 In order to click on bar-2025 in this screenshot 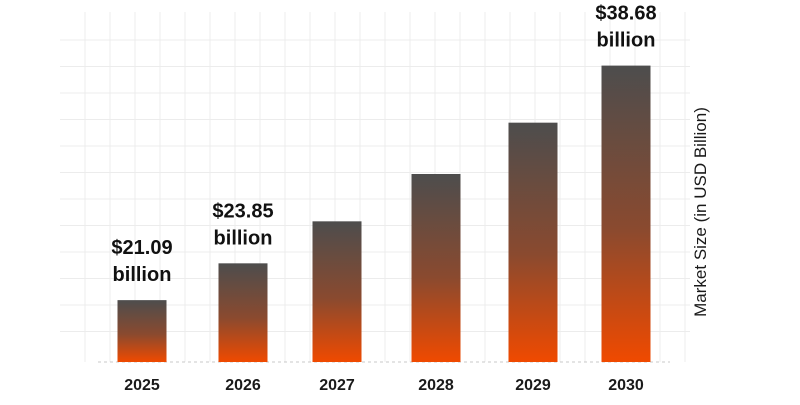, I will do `click(142, 331)`.